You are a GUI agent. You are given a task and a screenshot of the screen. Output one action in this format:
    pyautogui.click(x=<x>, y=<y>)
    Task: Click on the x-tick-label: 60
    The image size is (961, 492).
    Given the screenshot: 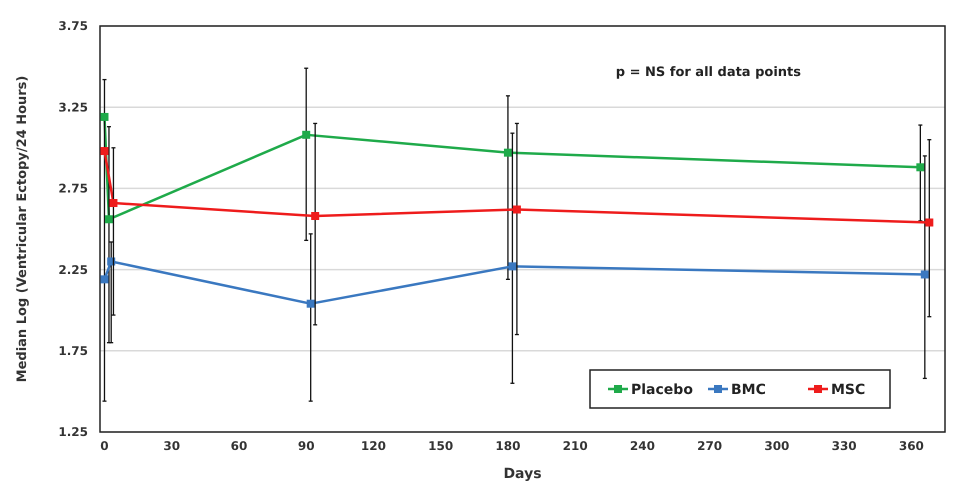 What is the action you would take?
    pyautogui.click(x=239, y=446)
    